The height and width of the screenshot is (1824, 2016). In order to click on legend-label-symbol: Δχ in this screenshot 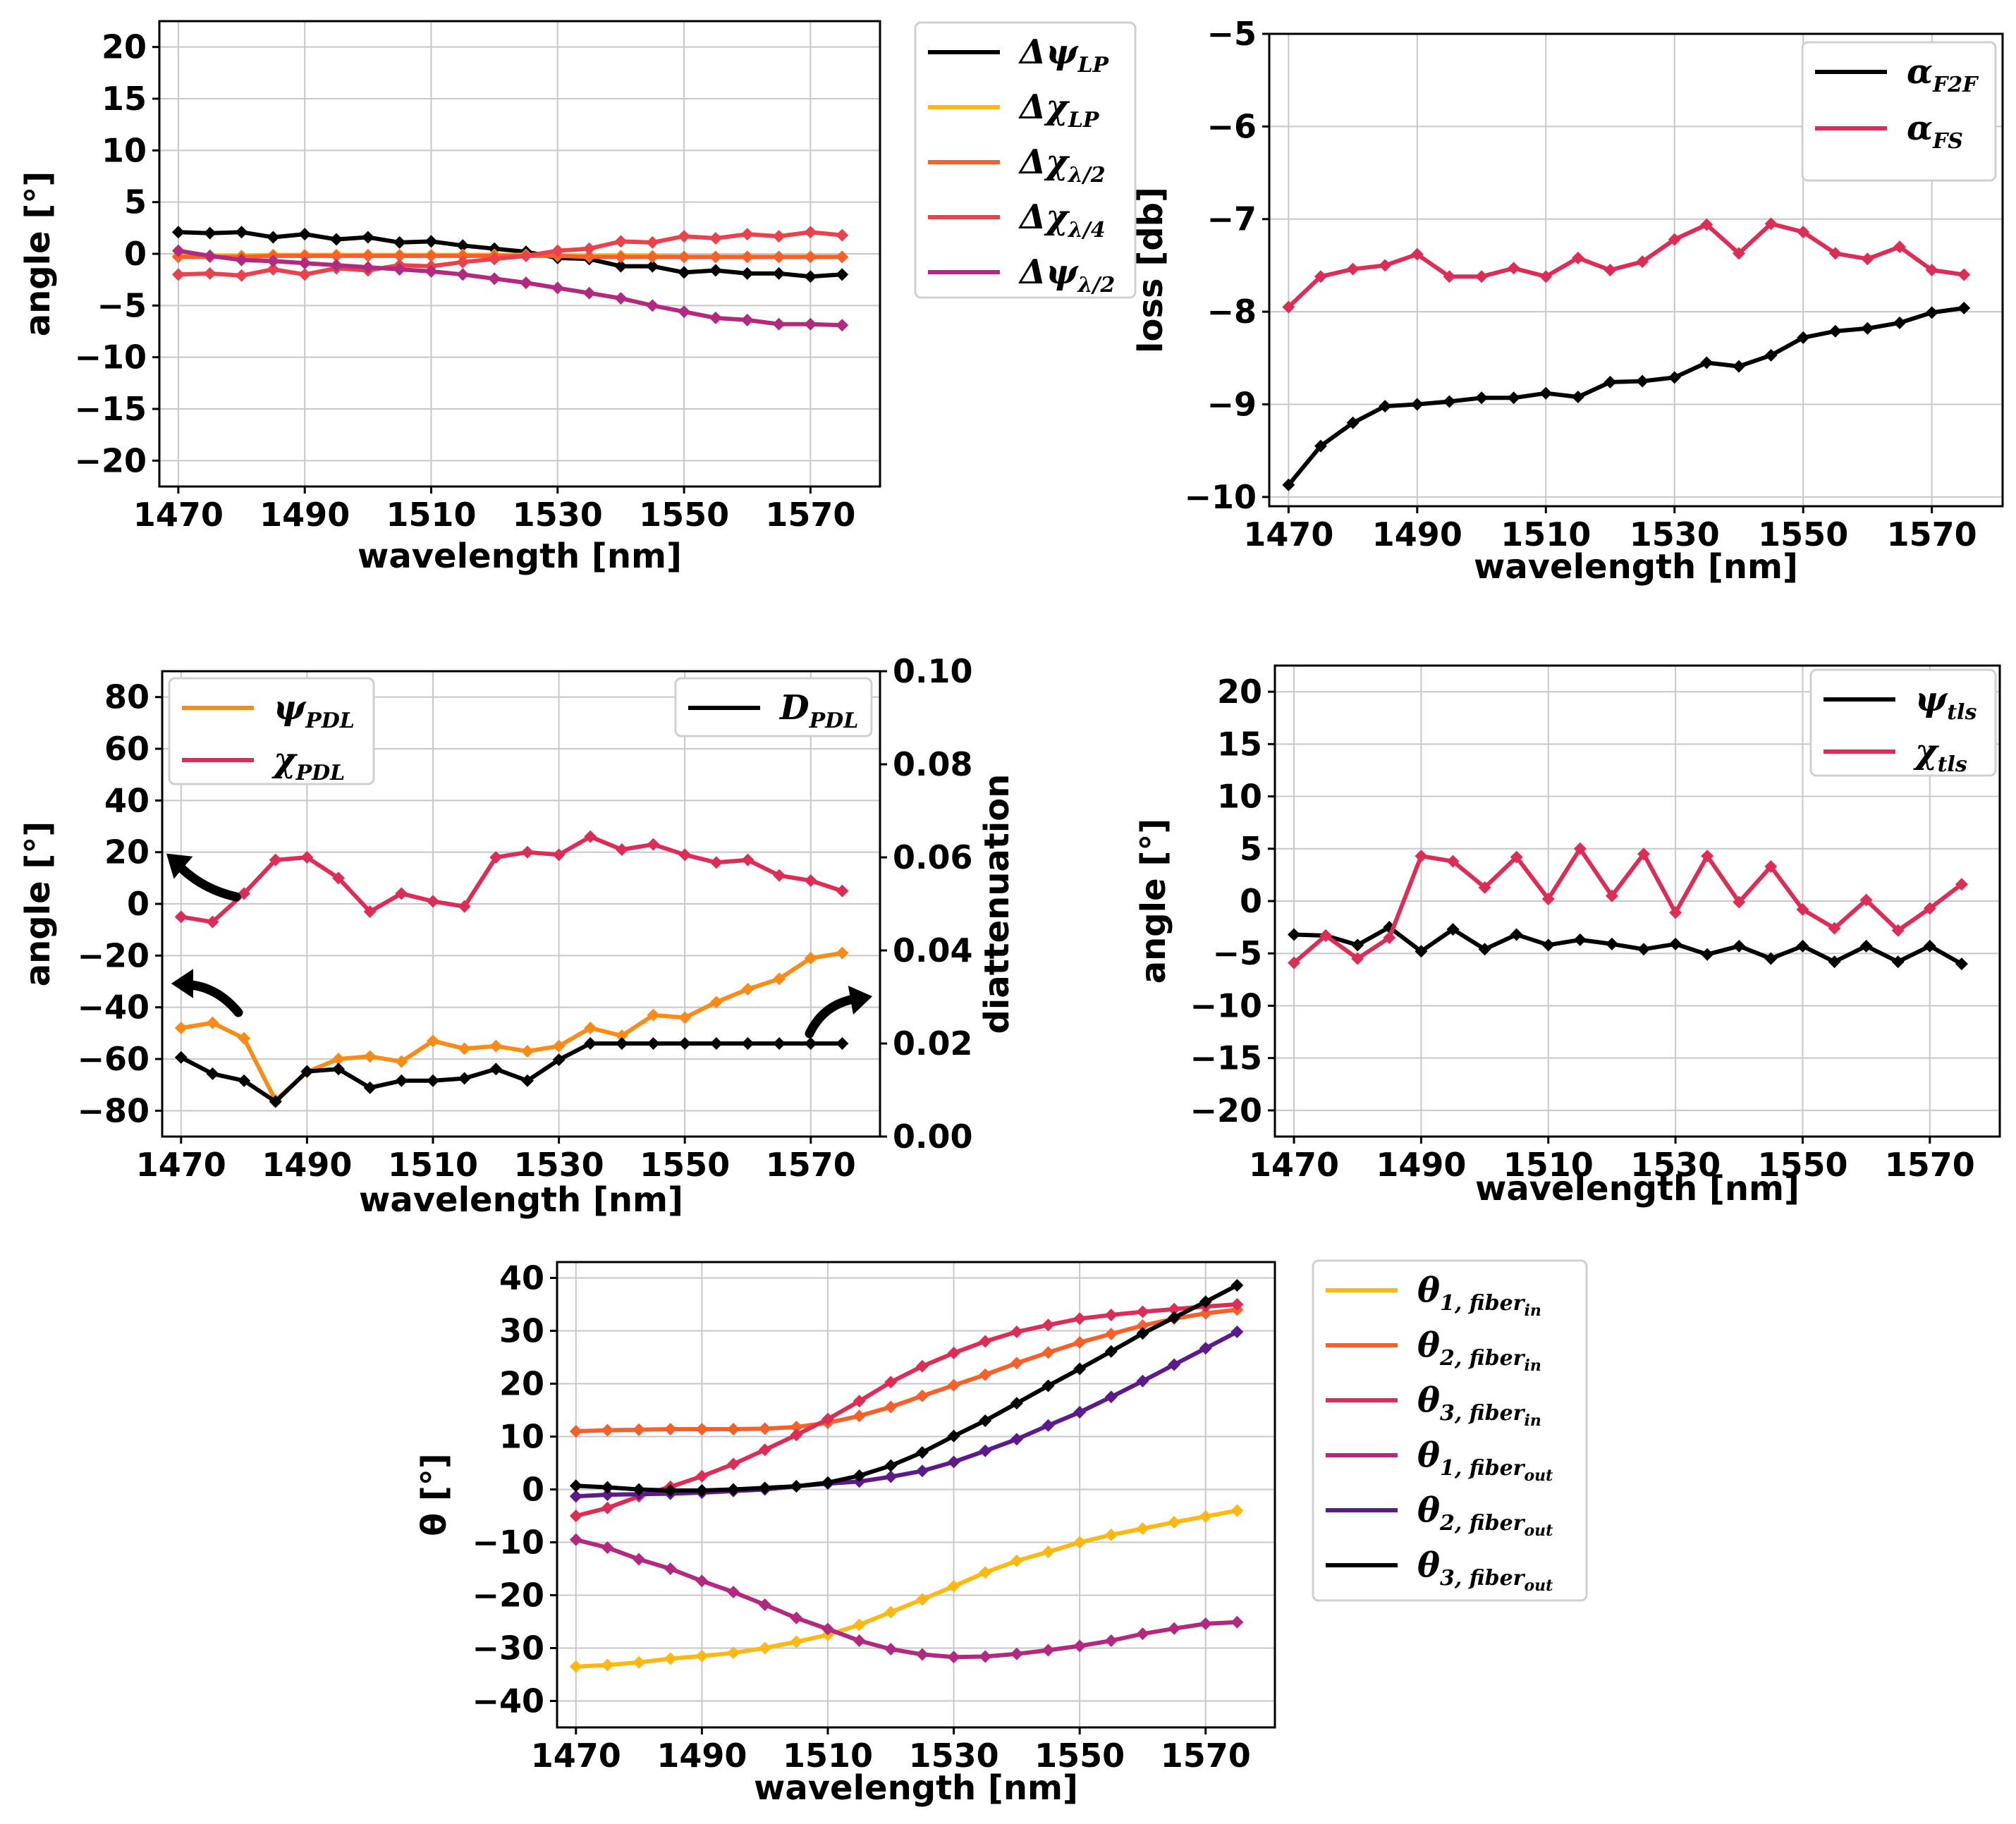, I will do `click(1044, 217)`.